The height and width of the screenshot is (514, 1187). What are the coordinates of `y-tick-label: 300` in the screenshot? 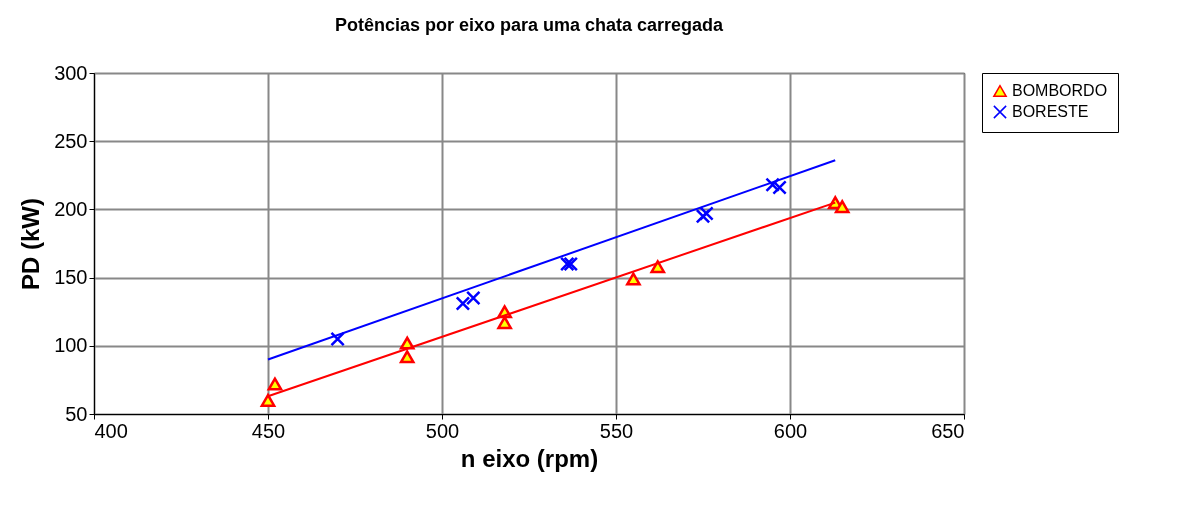 It's located at (71, 72).